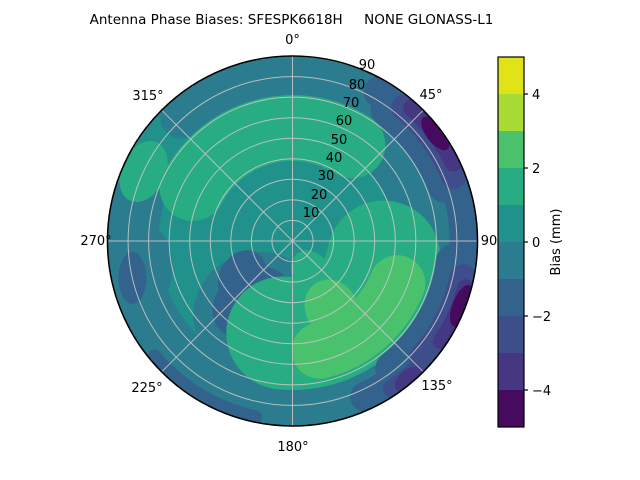 This screenshot has width=640, height=480. I want to click on radial-label-50: 50, so click(339, 140).